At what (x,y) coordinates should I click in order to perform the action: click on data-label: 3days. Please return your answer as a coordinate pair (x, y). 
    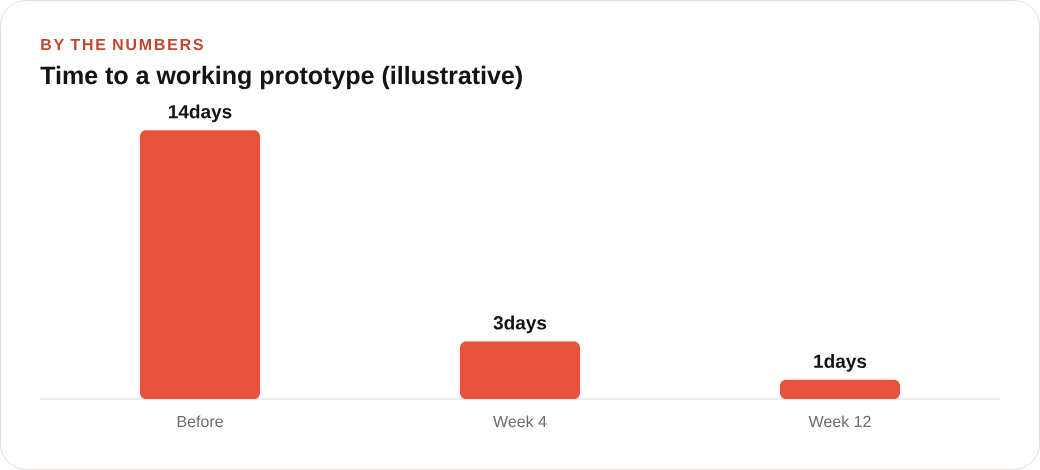
    Looking at the image, I should click on (520, 324).